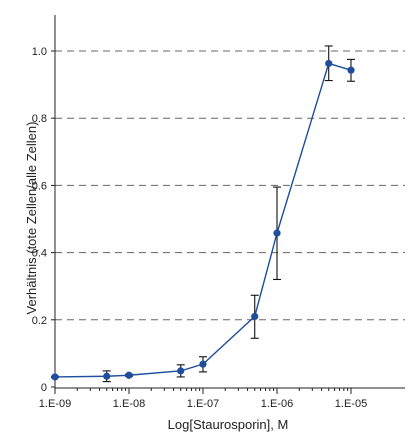  What do you see at coordinates (55, 404) in the screenshot?
I see `x-tick-label-0: 1.E-09` at bounding box center [55, 404].